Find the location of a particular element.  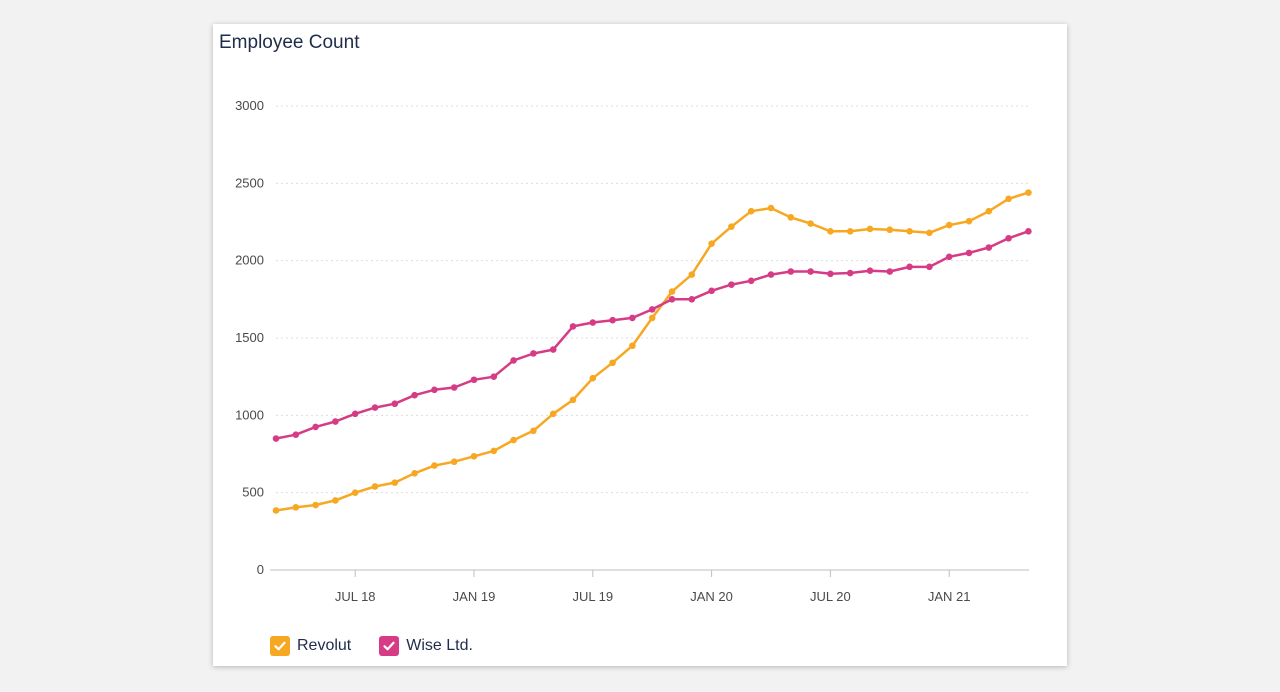

chart-title: Employee Count is located at coordinates (289, 42).